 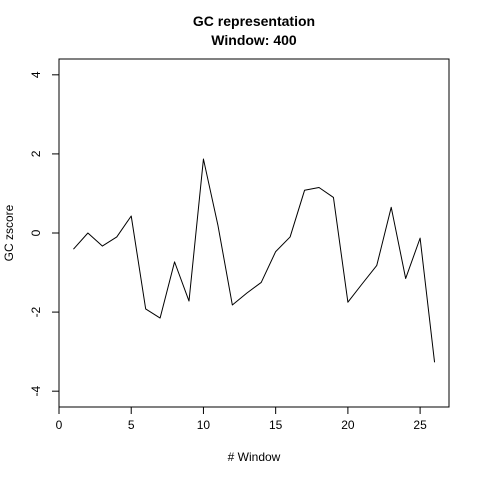 What do you see at coordinates (131, 425) in the screenshot?
I see `x-tick-label: 5` at bounding box center [131, 425].